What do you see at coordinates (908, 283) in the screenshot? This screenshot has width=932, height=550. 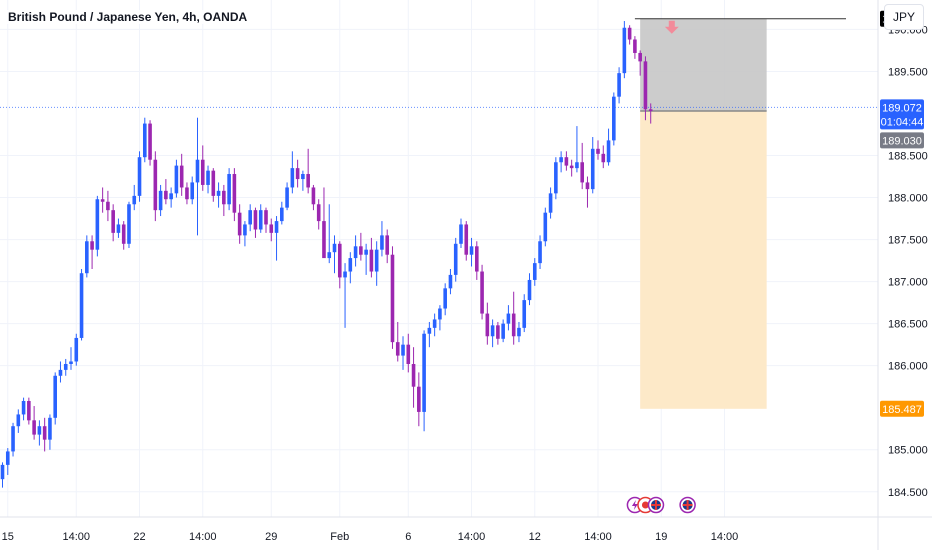 I see `y-tick-label: 187.000` at bounding box center [908, 283].